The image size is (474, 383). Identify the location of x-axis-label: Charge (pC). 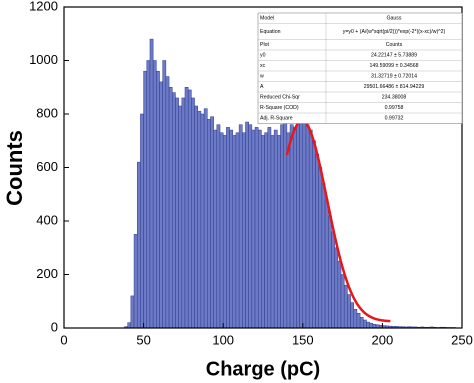
(263, 369).